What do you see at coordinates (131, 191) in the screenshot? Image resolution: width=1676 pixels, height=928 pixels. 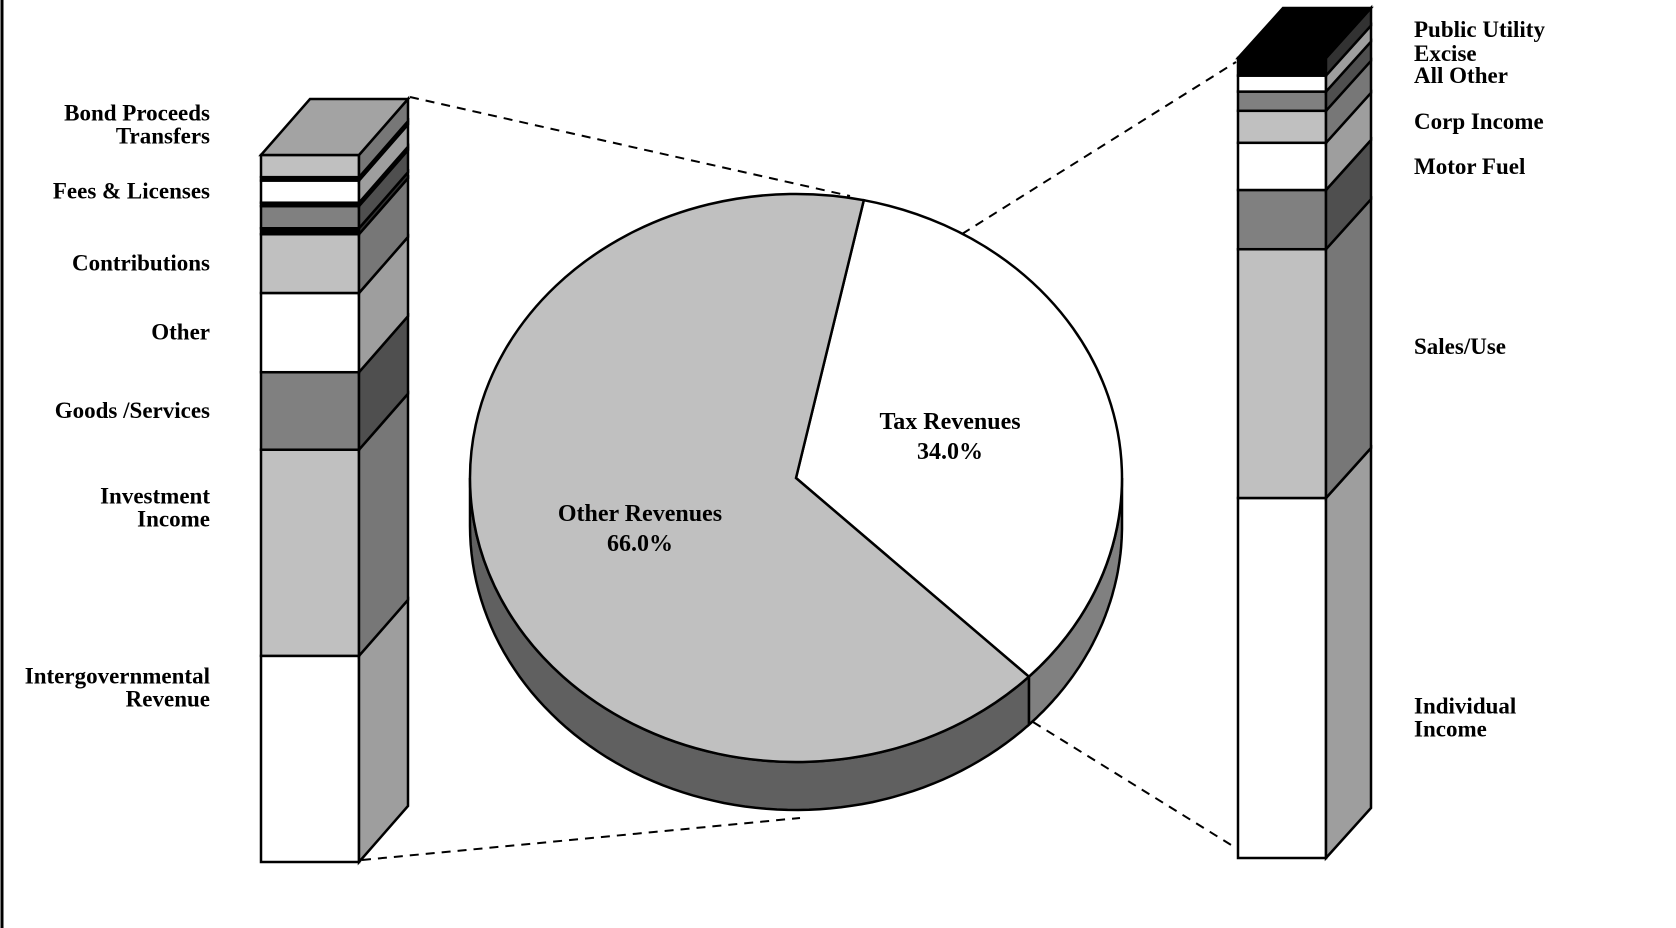 I see `left-bar-label-fees-licenses: Fees & Licenses` at bounding box center [131, 191].